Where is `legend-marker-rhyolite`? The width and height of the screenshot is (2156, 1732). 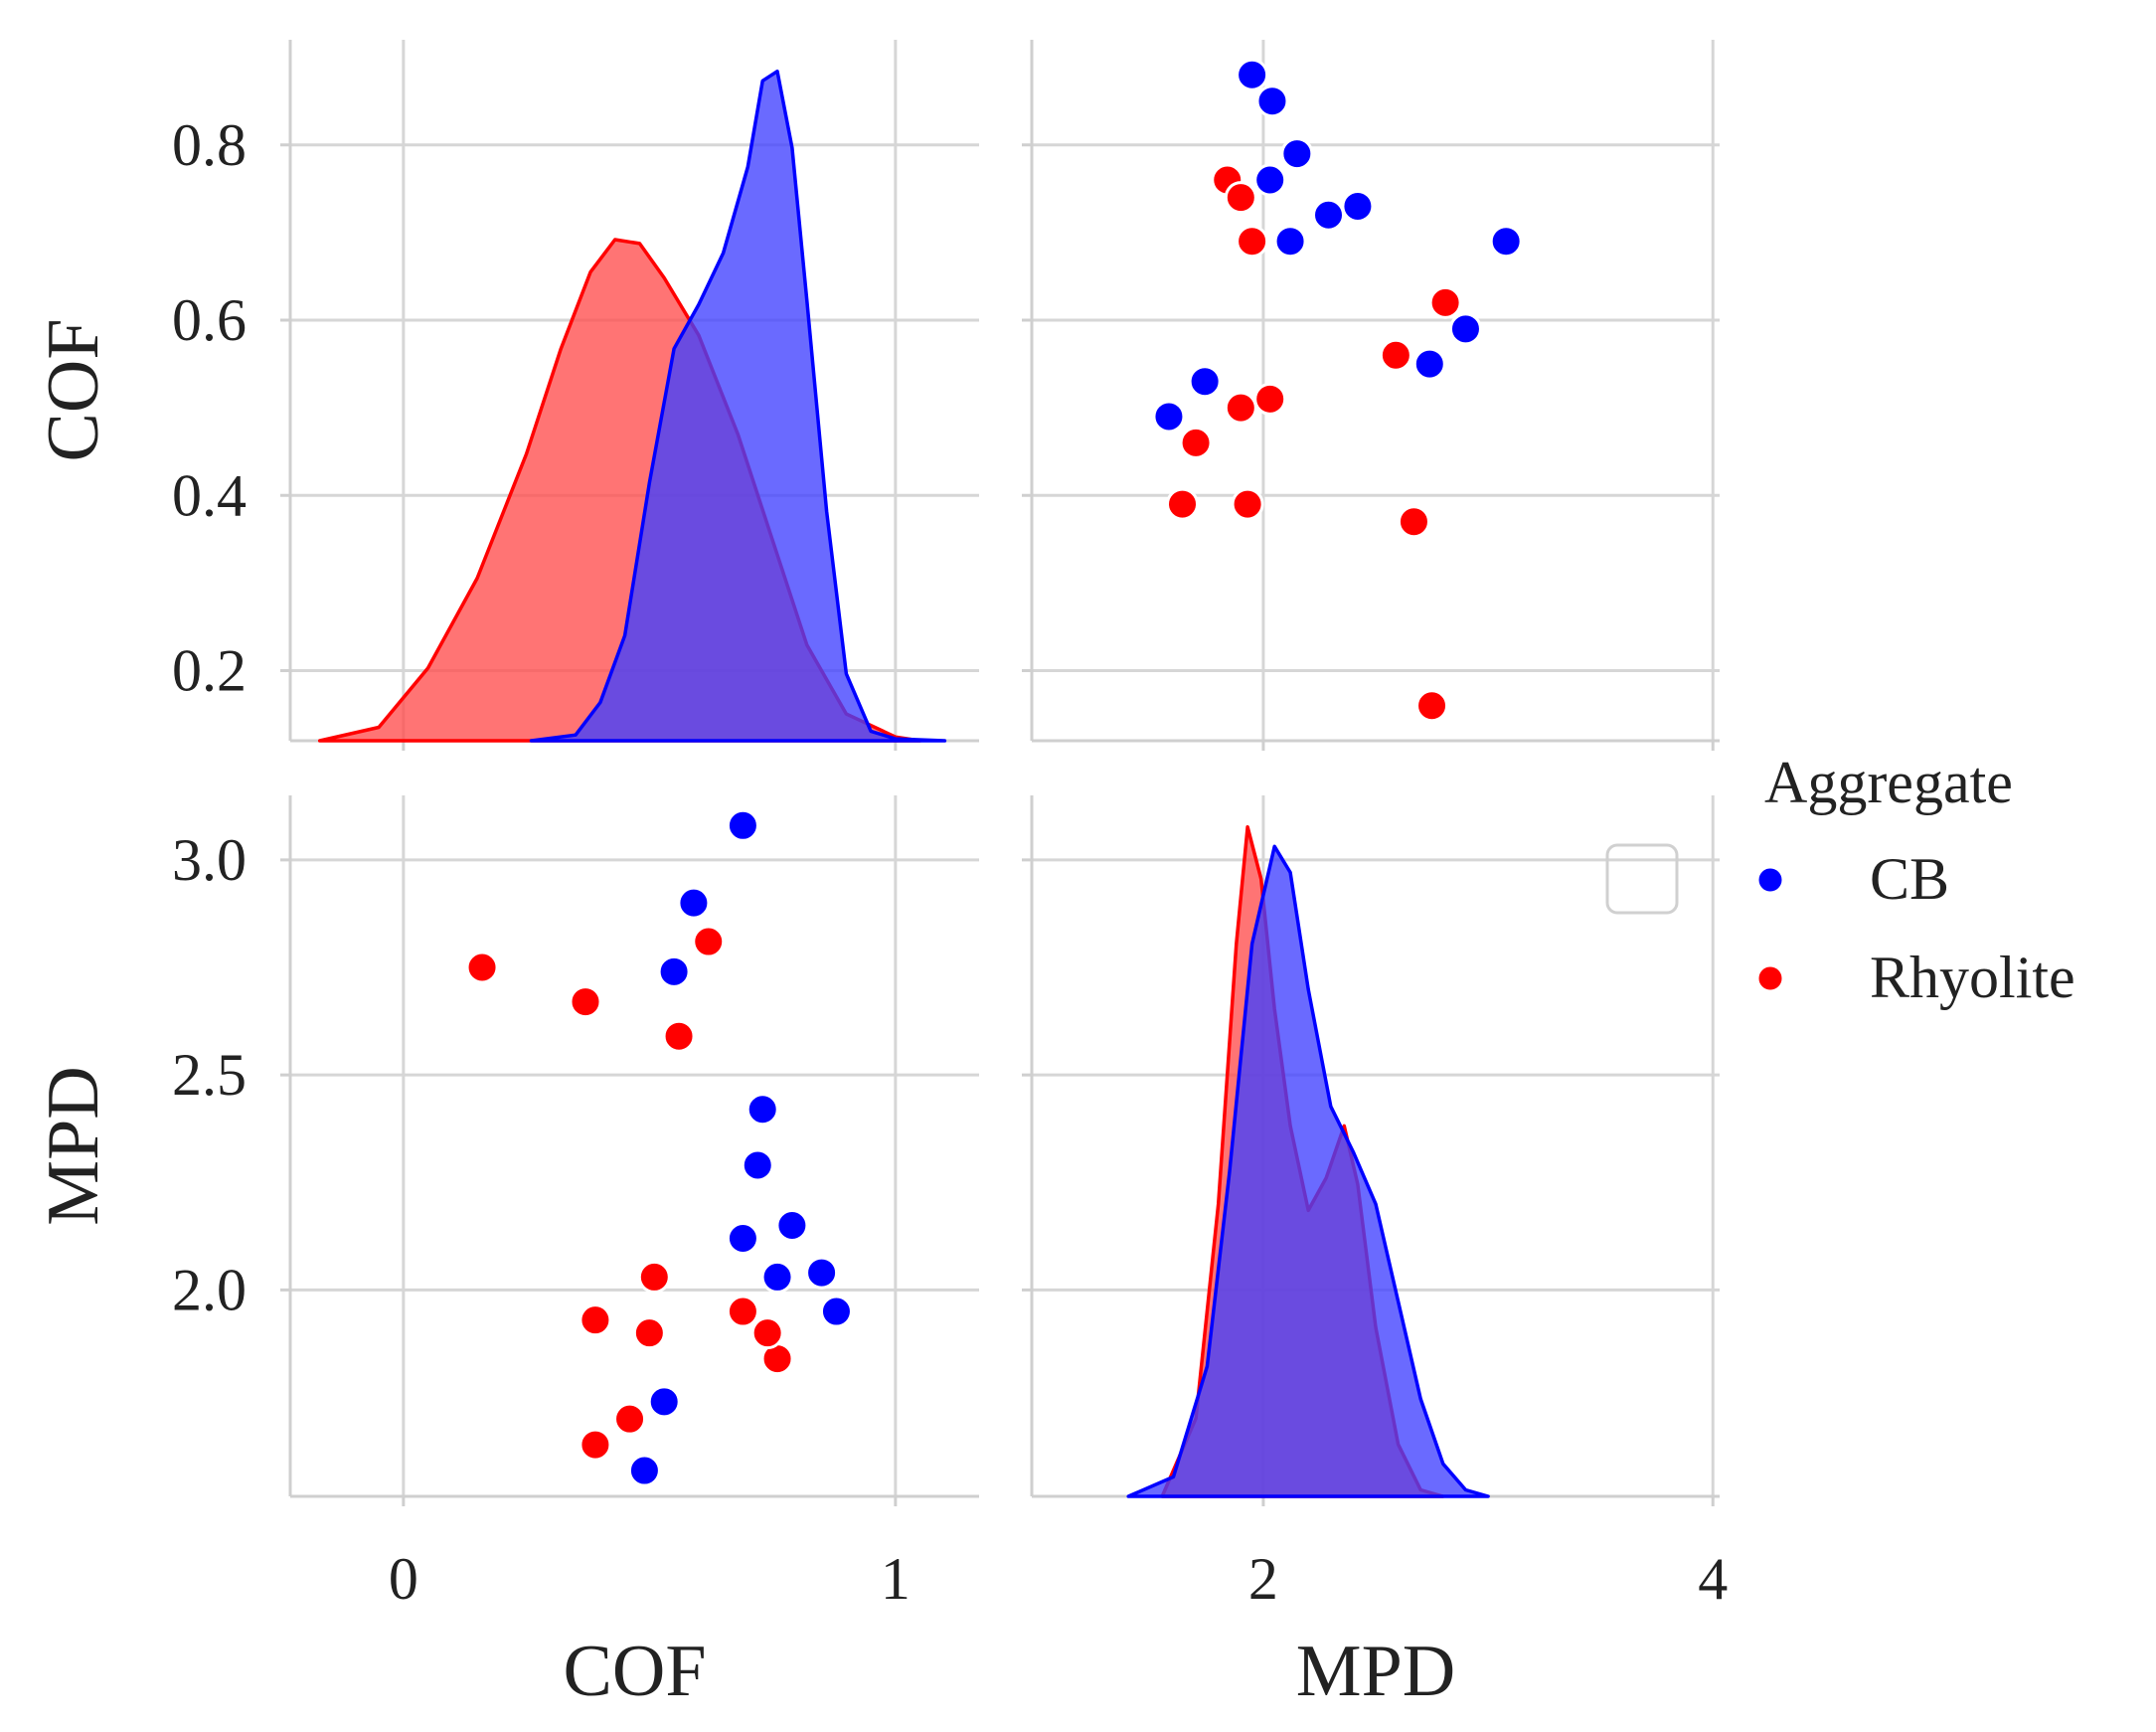 legend-marker-rhyolite is located at coordinates (1770, 978).